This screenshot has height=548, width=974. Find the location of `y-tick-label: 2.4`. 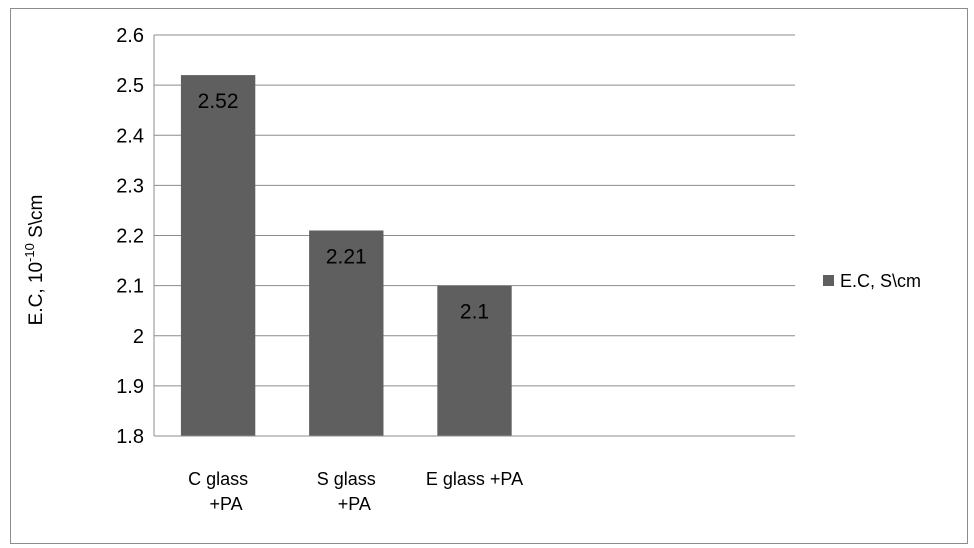

y-tick-label: 2.4 is located at coordinates (130, 136).